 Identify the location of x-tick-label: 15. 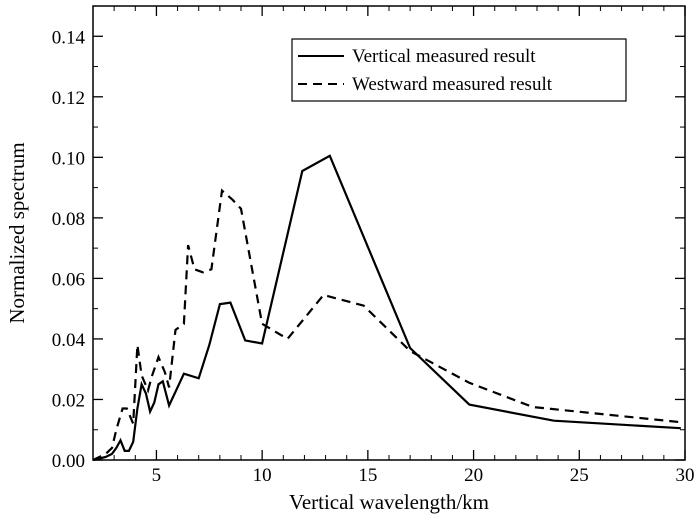
(367, 475).